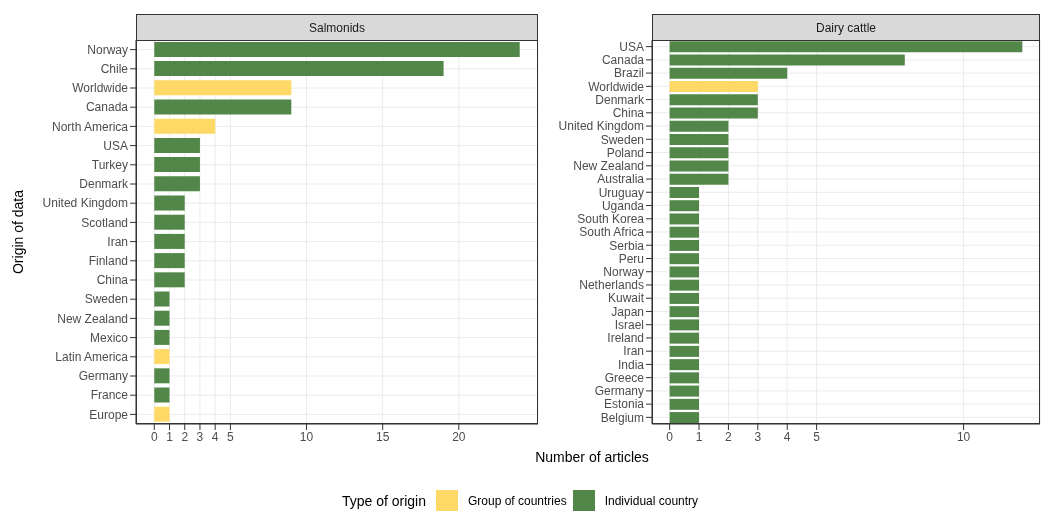  What do you see at coordinates (611, 285) in the screenshot?
I see `y-tick-label: Netherlands` at bounding box center [611, 285].